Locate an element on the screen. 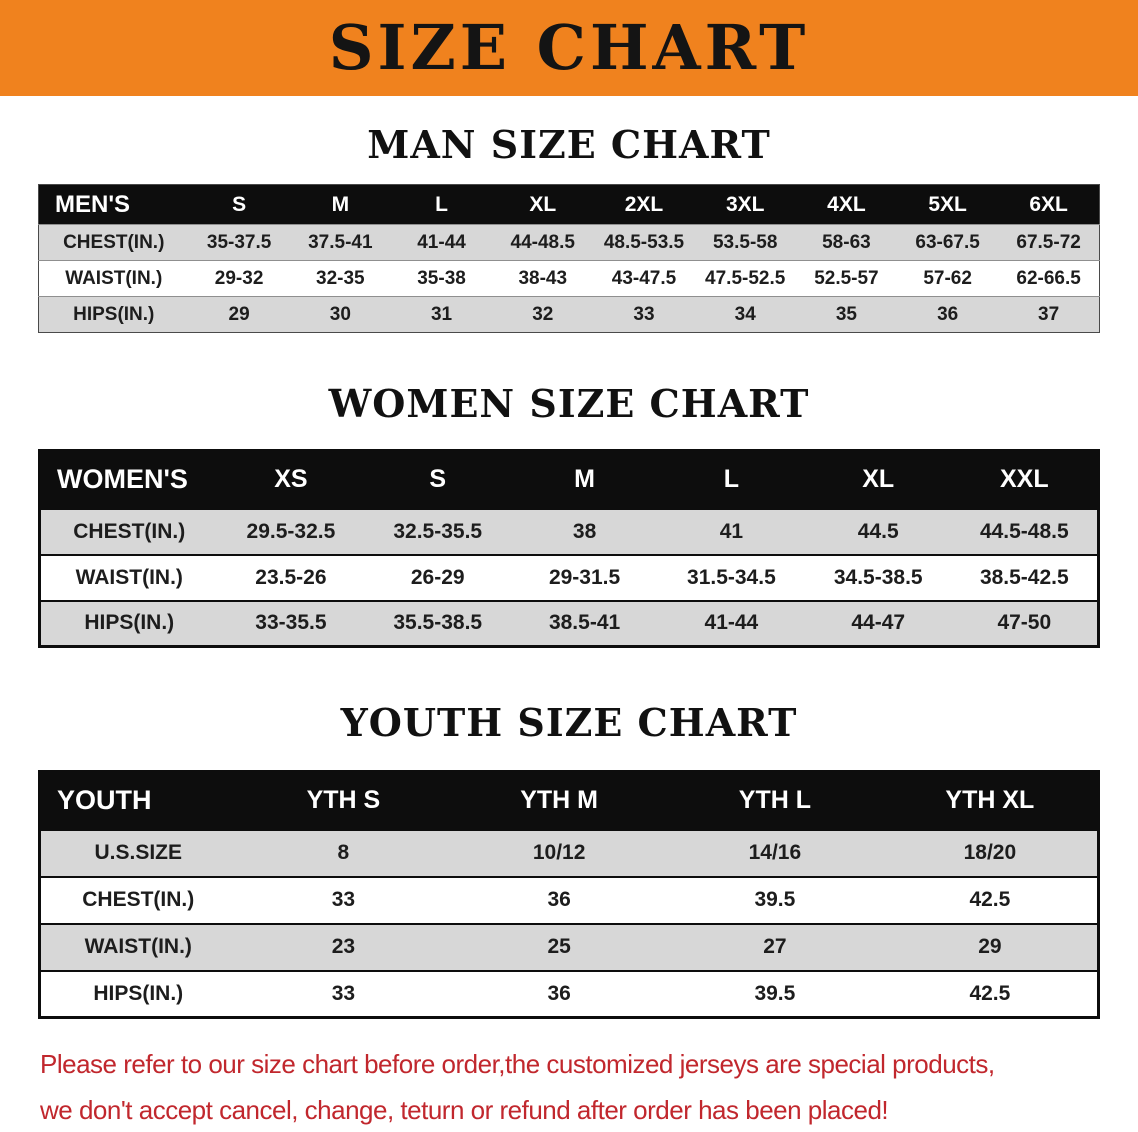 Image resolution: width=1138 pixels, height=1132 pixels. size-value-cell: 27 is located at coordinates (775, 946).